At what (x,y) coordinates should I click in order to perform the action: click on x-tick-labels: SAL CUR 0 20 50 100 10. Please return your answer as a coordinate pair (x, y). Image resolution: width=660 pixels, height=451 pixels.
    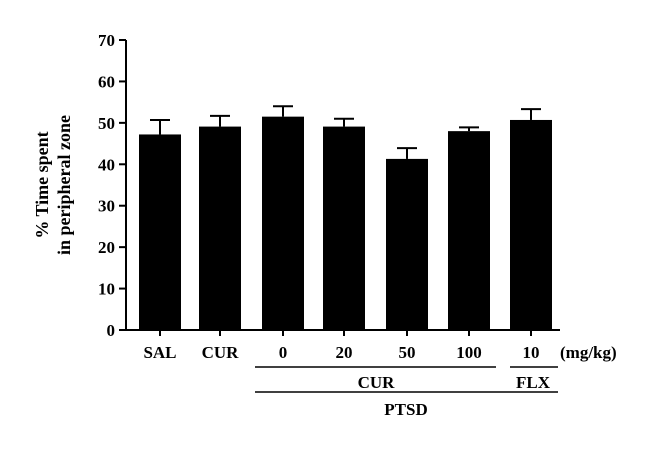
    Looking at the image, I should click on (341, 352).